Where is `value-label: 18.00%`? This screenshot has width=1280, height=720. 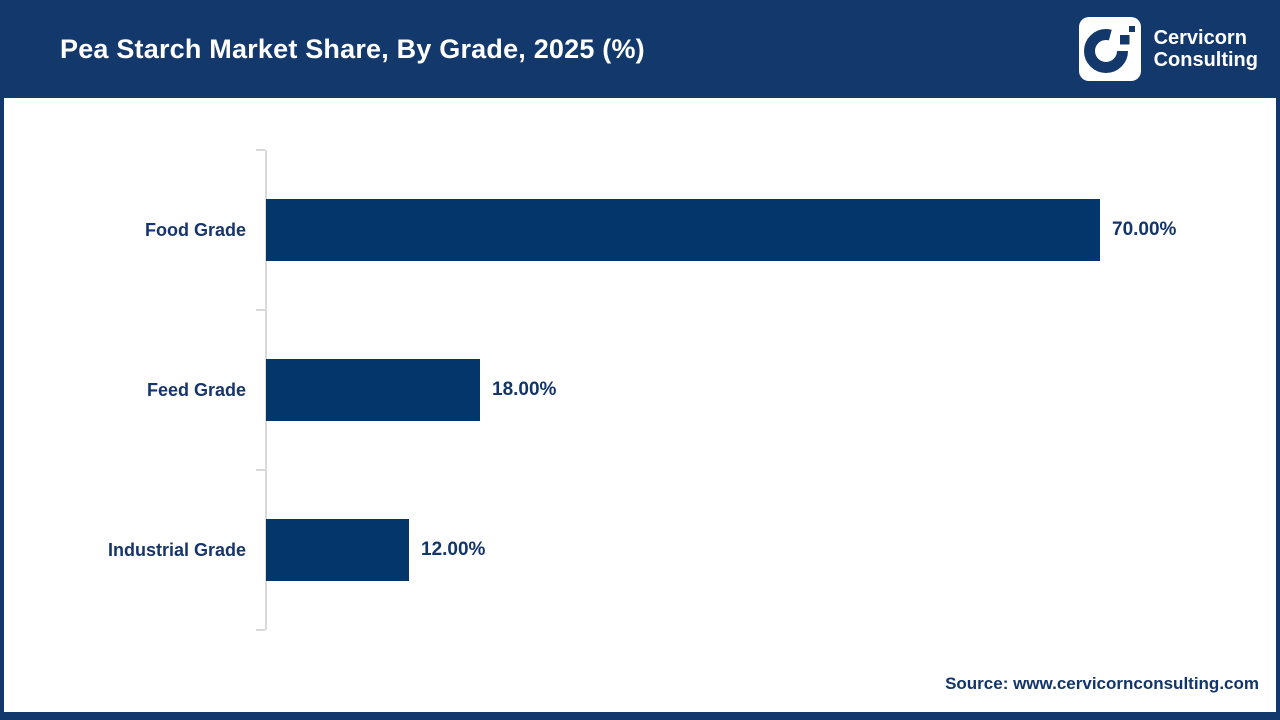
value-label: 18.00% is located at coordinates (524, 389).